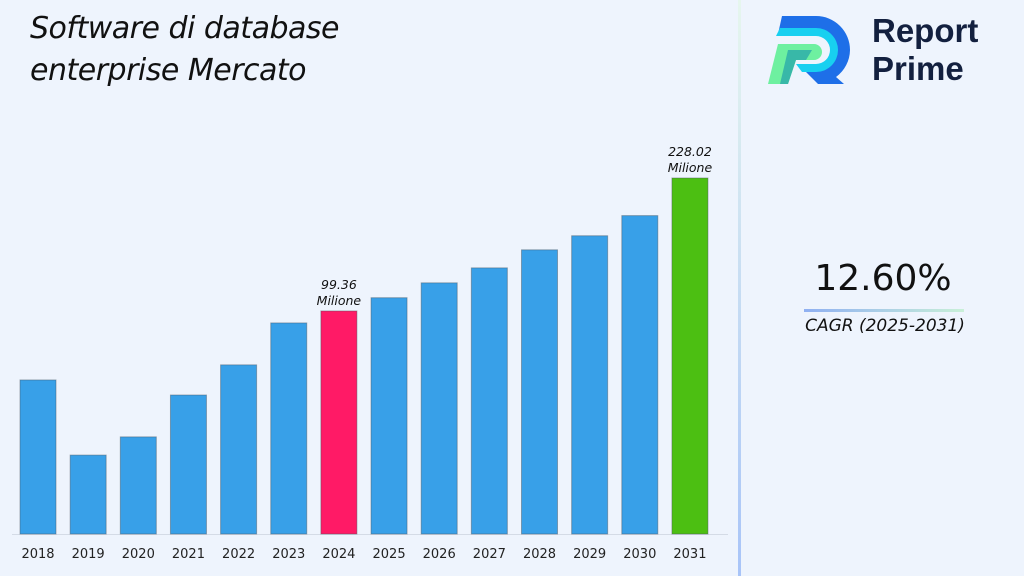 The image size is (1024, 576). What do you see at coordinates (339, 284) in the screenshot?
I see `data-label-value: 99.36` at bounding box center [339, 284].